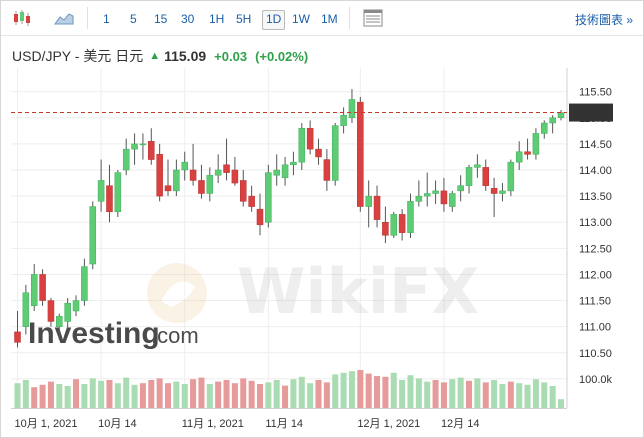 The height and width of the screenshot is (438, 644). Describe the element at coordinates (289, 389) in the screenshot. I see `volume-bars` at that location.